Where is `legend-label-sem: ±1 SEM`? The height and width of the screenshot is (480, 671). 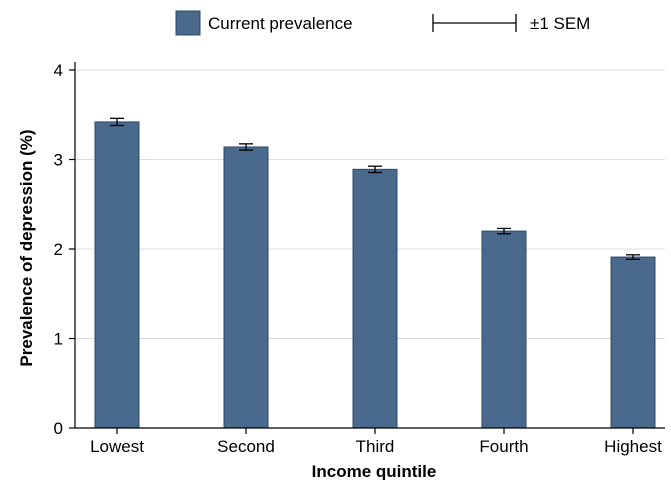 legend-label-sem: ±1 SEM is located at coordinates (560, 23).